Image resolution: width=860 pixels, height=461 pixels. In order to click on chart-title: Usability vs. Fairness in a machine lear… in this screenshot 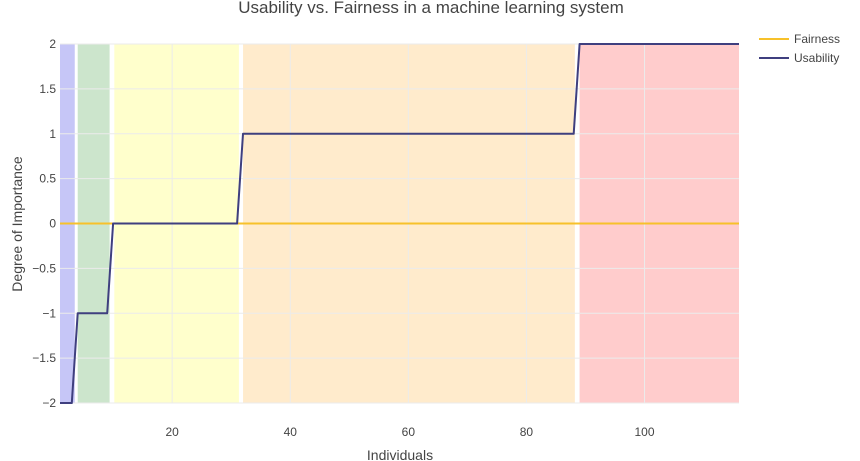, I will do `click(430, 8)`.